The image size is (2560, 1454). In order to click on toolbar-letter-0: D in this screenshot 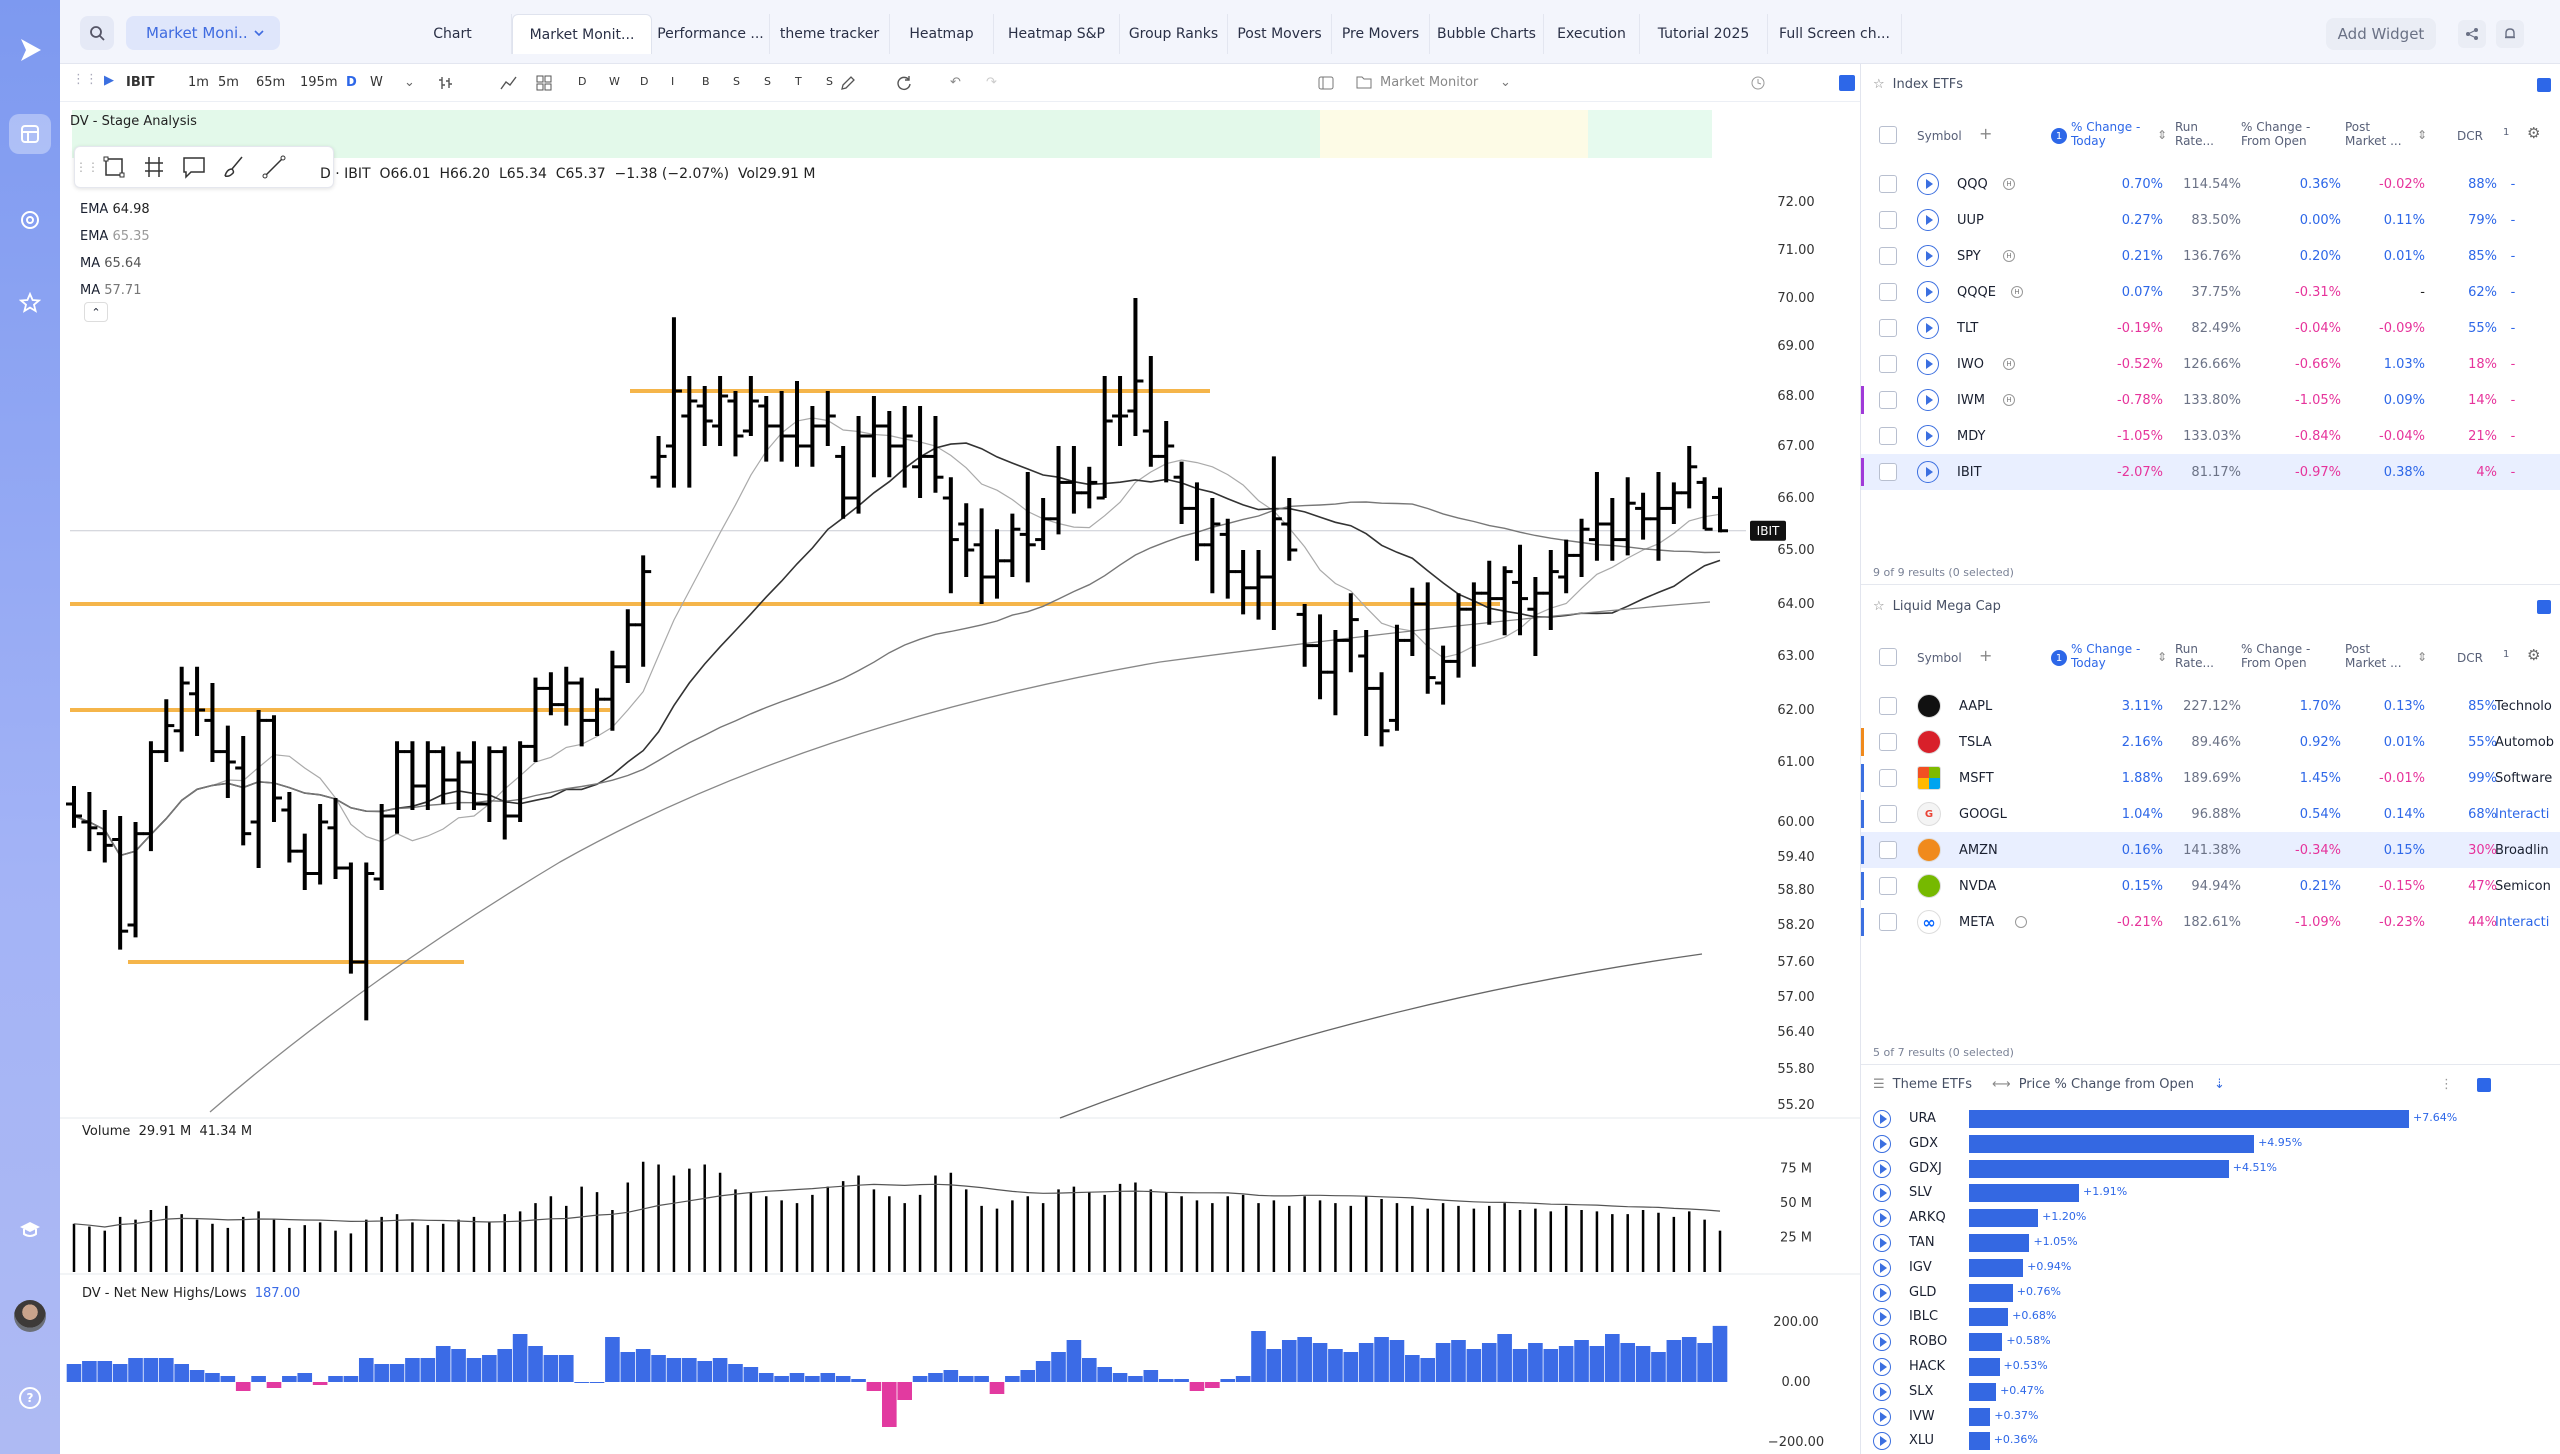, I will do `click(582, 81)`.